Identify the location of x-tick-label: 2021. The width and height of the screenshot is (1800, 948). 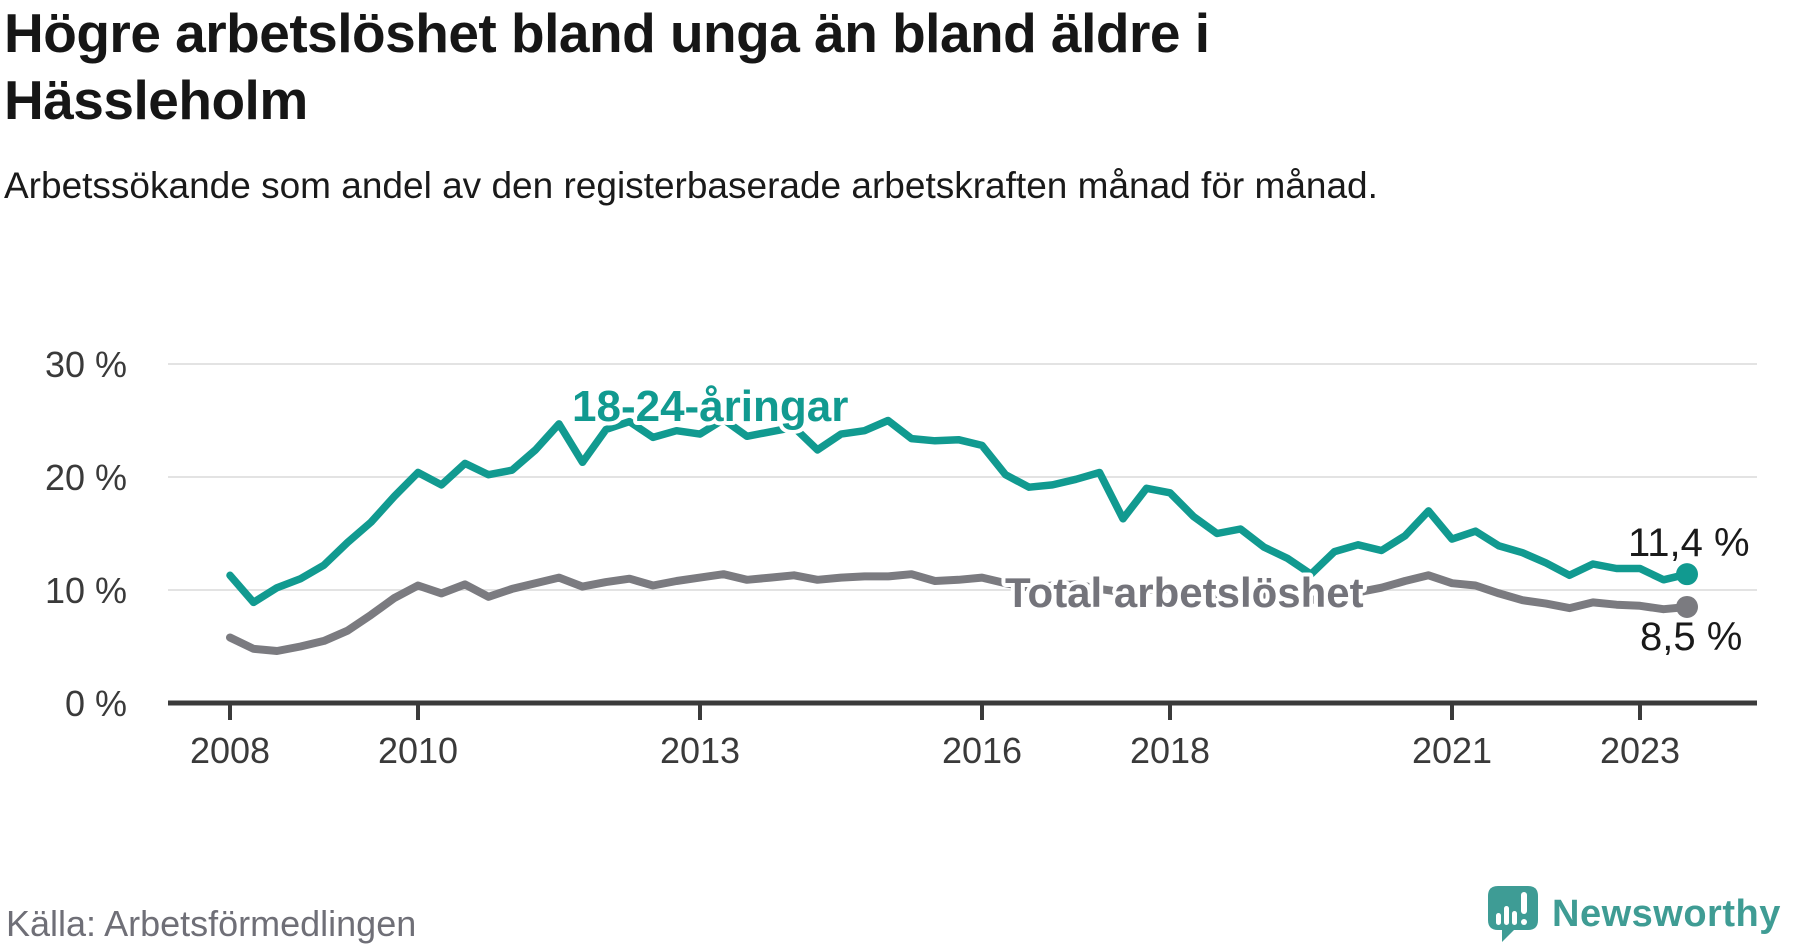
(1452, 750).